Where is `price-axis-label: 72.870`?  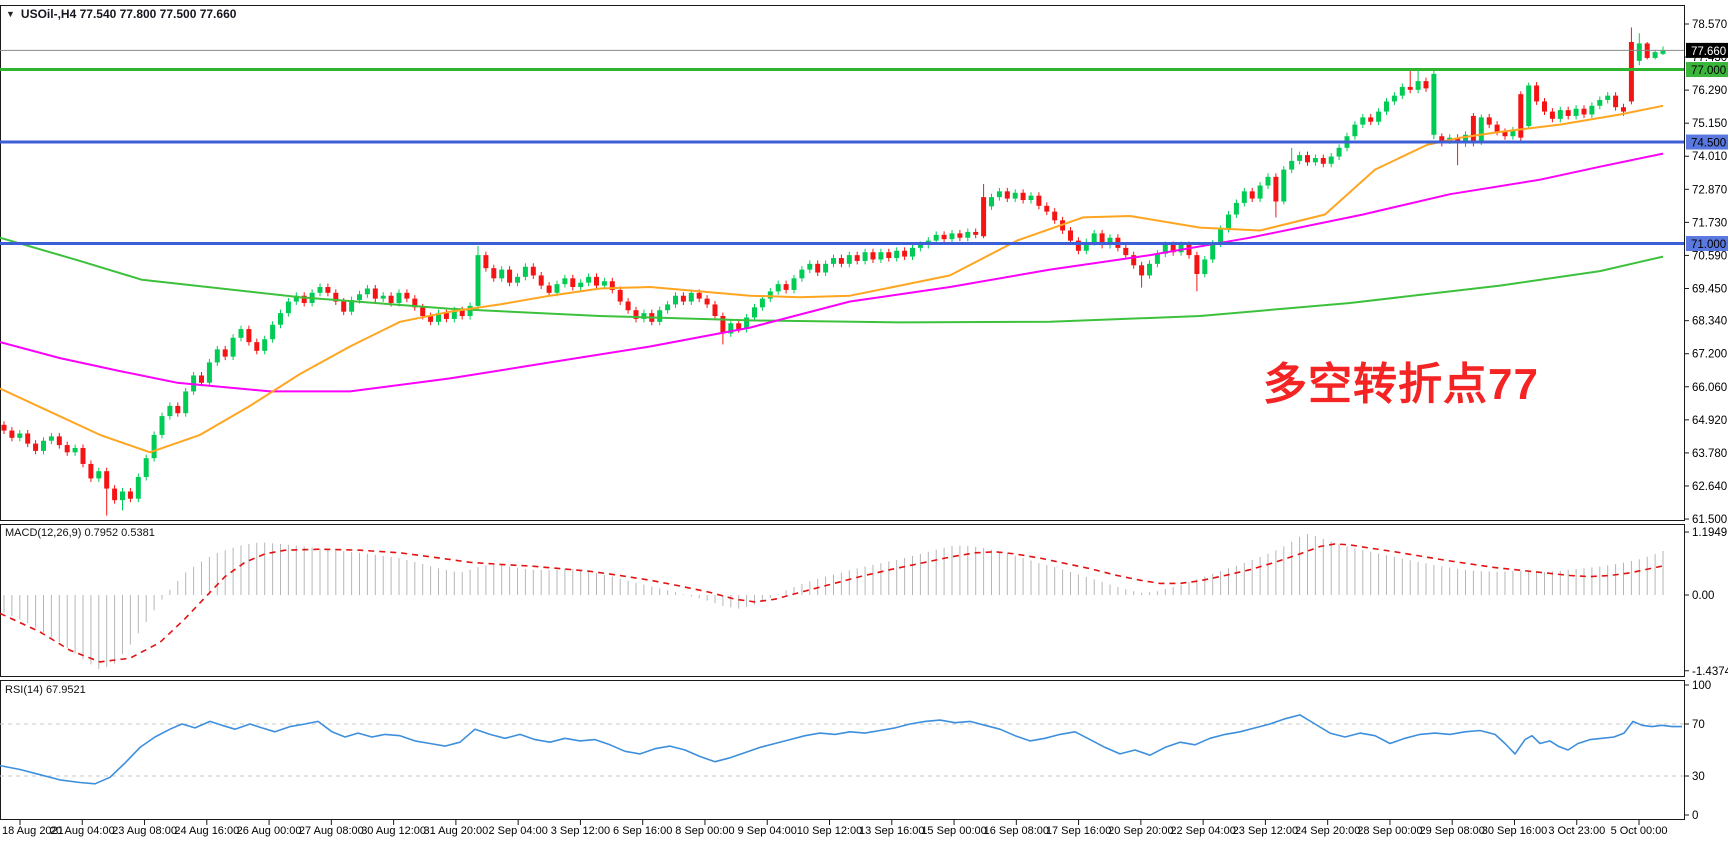 price-axis-label: 72.870 is located at coordinates (1709, 190).